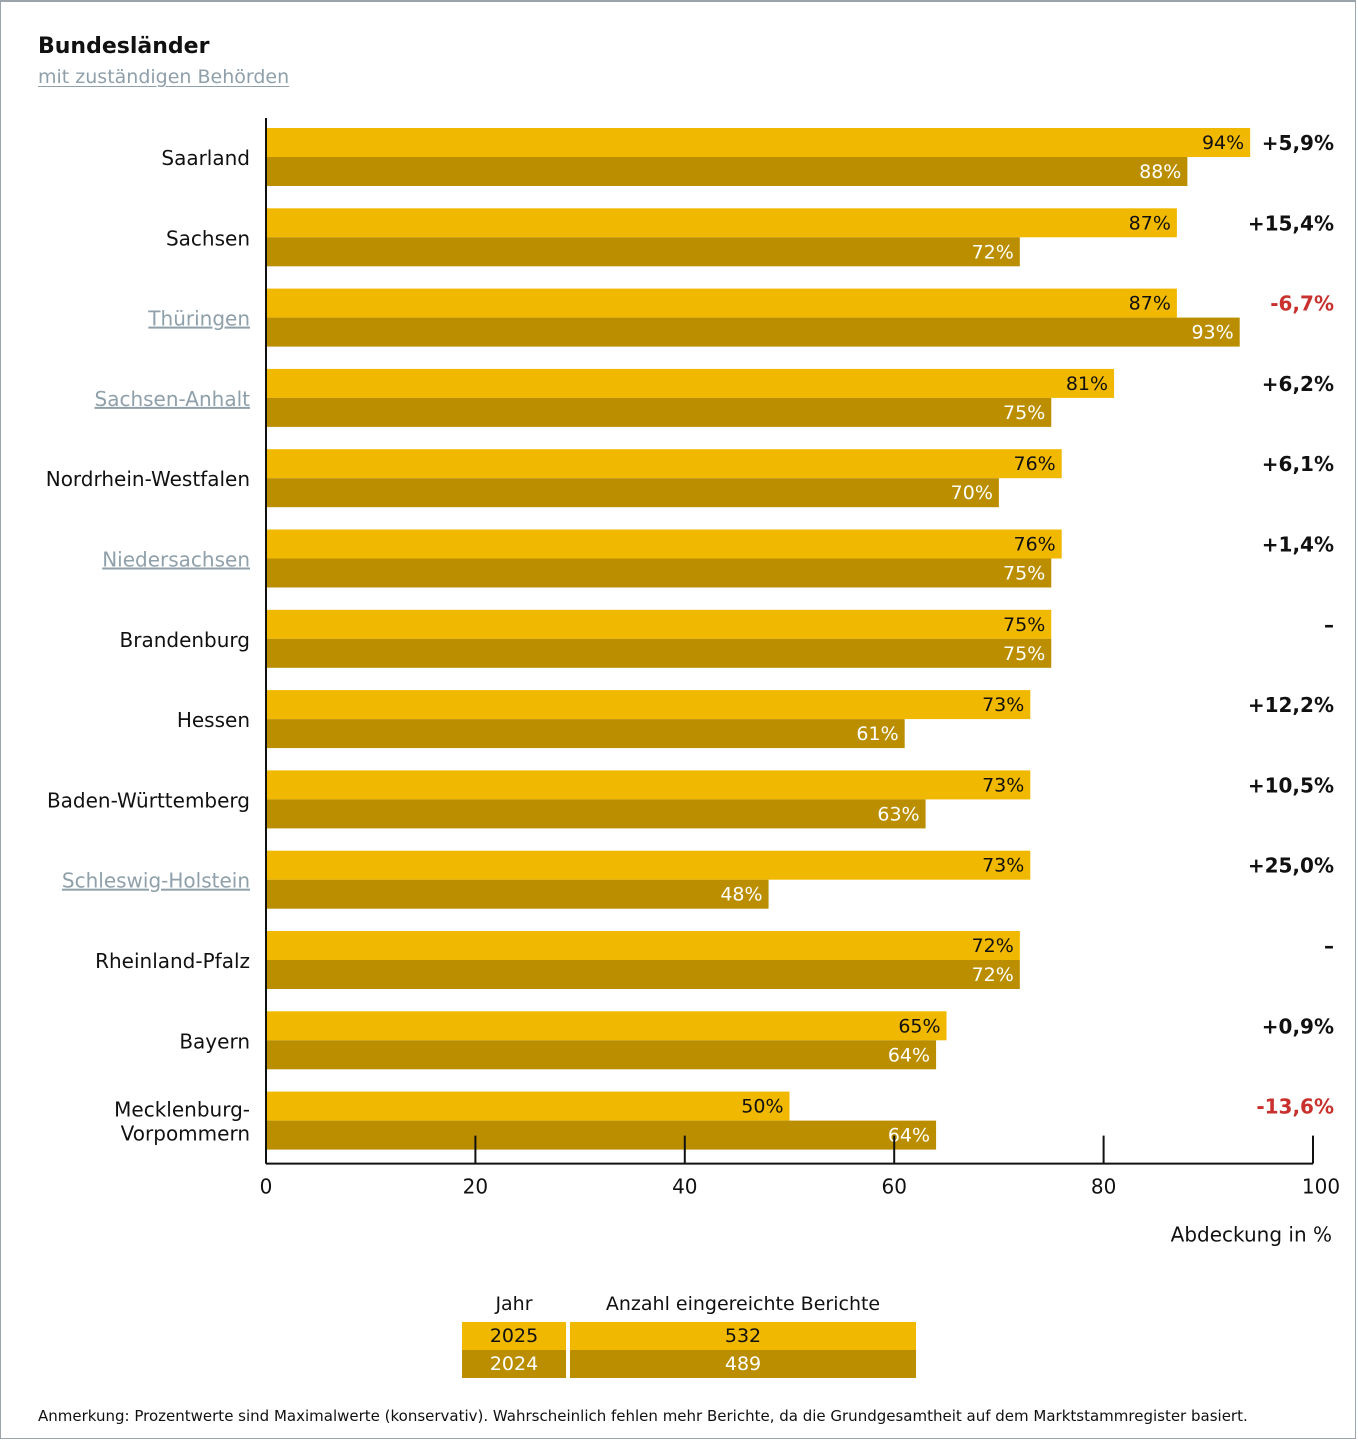  Describe the element at coordinates (164, 77) in the screenshot. I see `chart-subtitle-link: mit zuständigen Behörden` at that location.